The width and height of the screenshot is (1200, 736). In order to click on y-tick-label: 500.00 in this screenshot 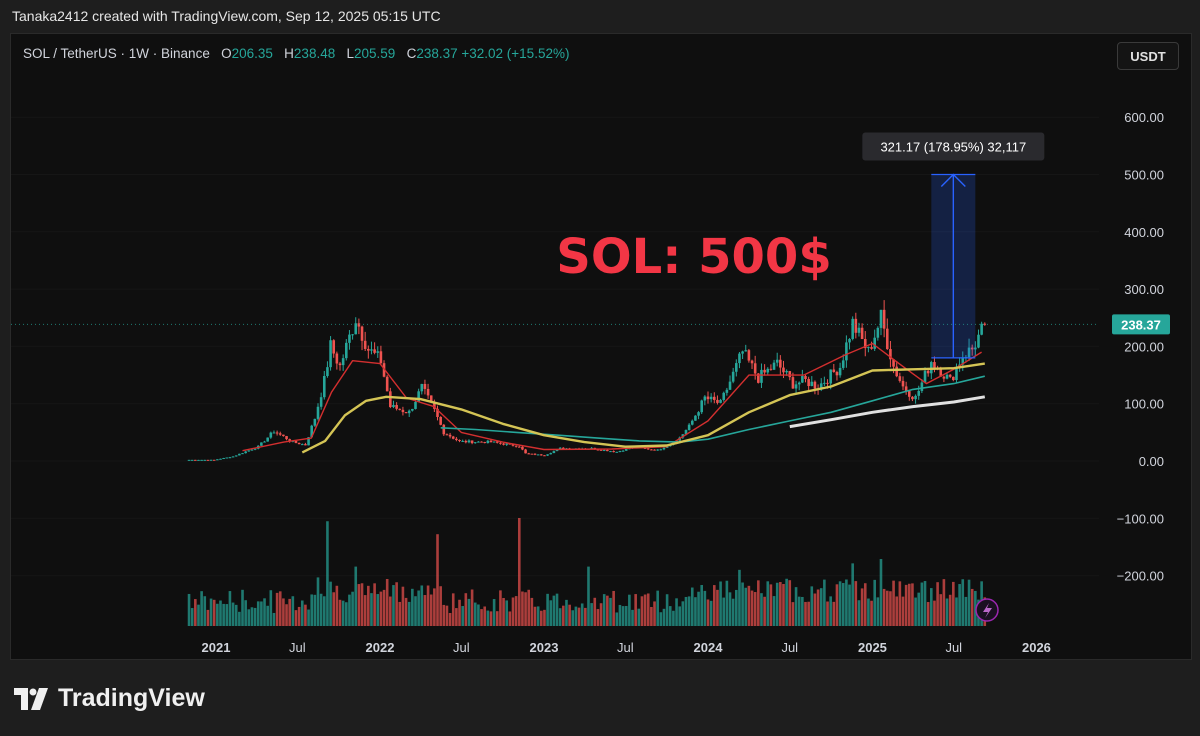, I will do `click(1144, 175)`.